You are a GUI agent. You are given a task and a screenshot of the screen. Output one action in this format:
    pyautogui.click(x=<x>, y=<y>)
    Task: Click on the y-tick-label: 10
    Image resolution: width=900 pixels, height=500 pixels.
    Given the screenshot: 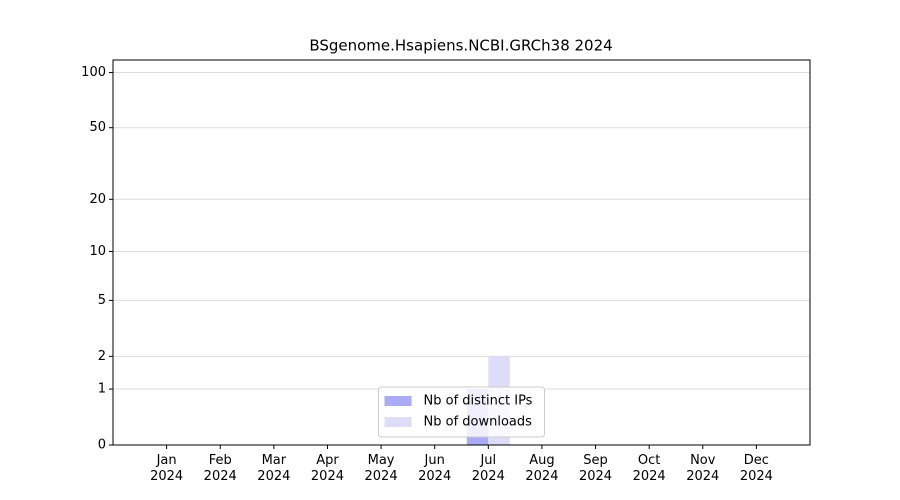 What is the action you would take?
    pyautogui.click(x=97, y=251)
    